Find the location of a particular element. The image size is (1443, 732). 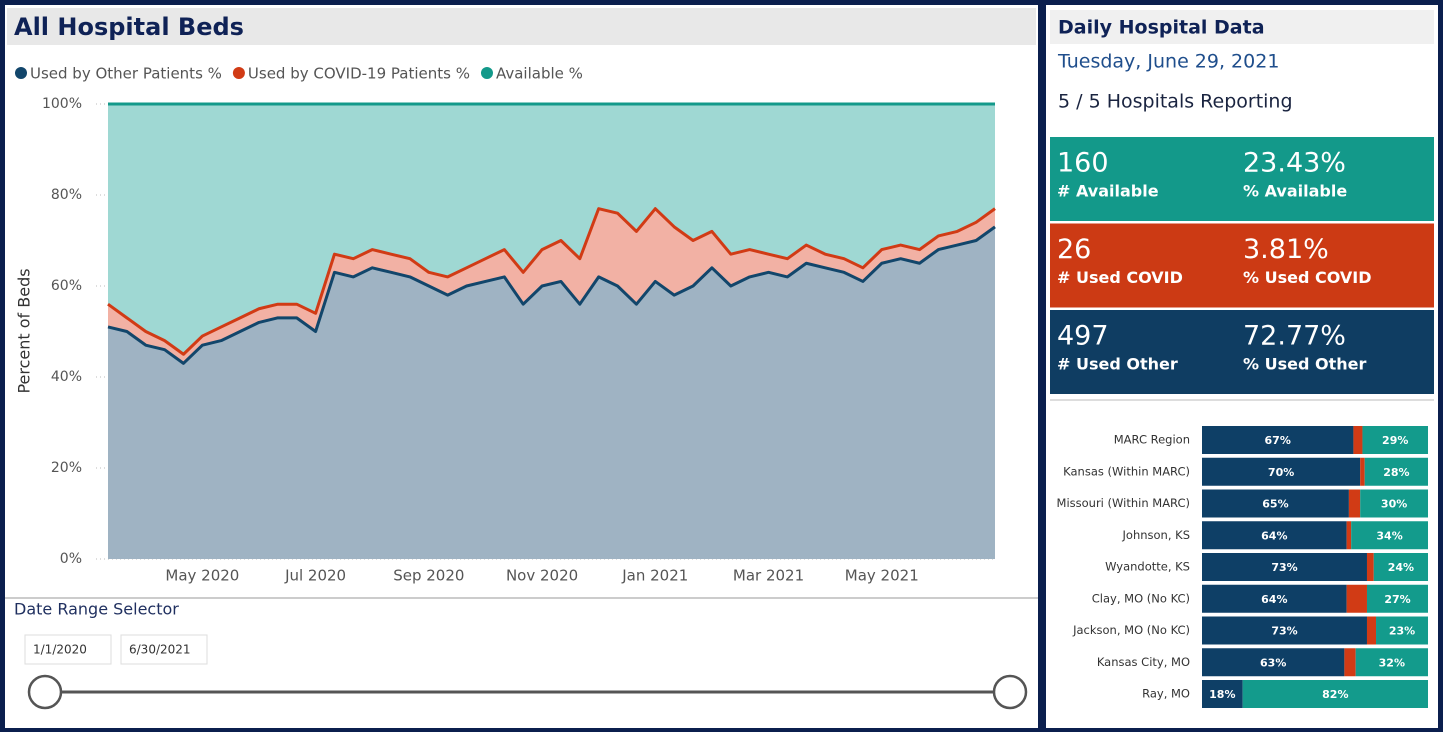

bar-value-label: 73% is located at coordinates (1284, 631).